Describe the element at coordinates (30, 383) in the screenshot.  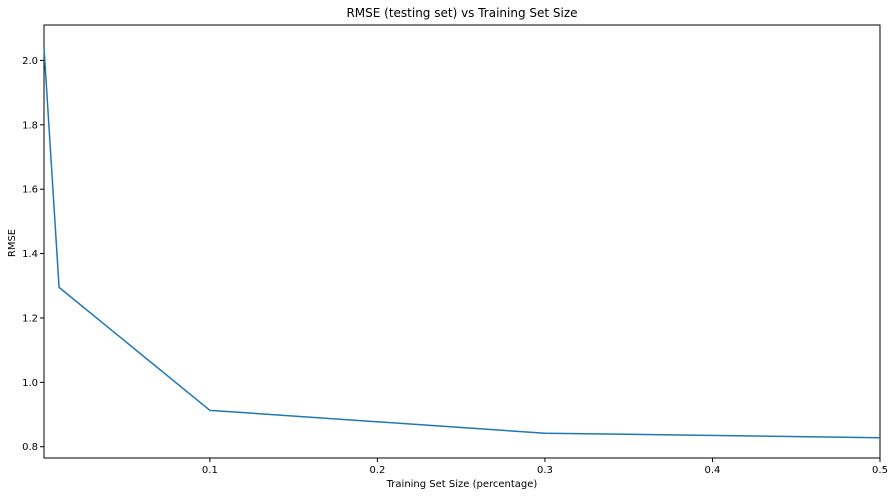
I see `y-tick-label: 1.0` at that location.